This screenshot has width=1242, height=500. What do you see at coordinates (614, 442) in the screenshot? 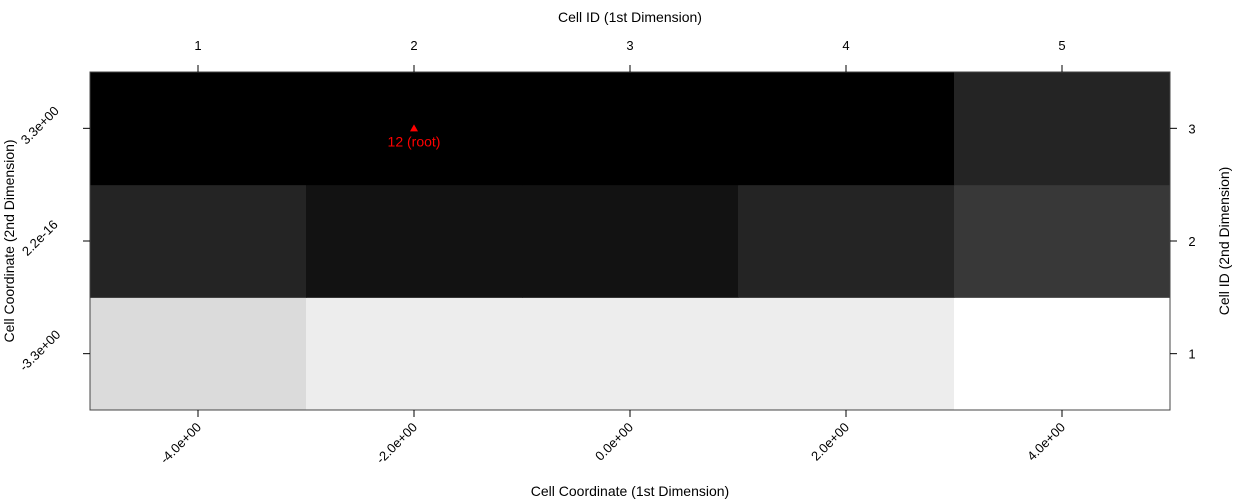
I see `x-tick-label: 0.0e+00` at bounding box center [614, 442].